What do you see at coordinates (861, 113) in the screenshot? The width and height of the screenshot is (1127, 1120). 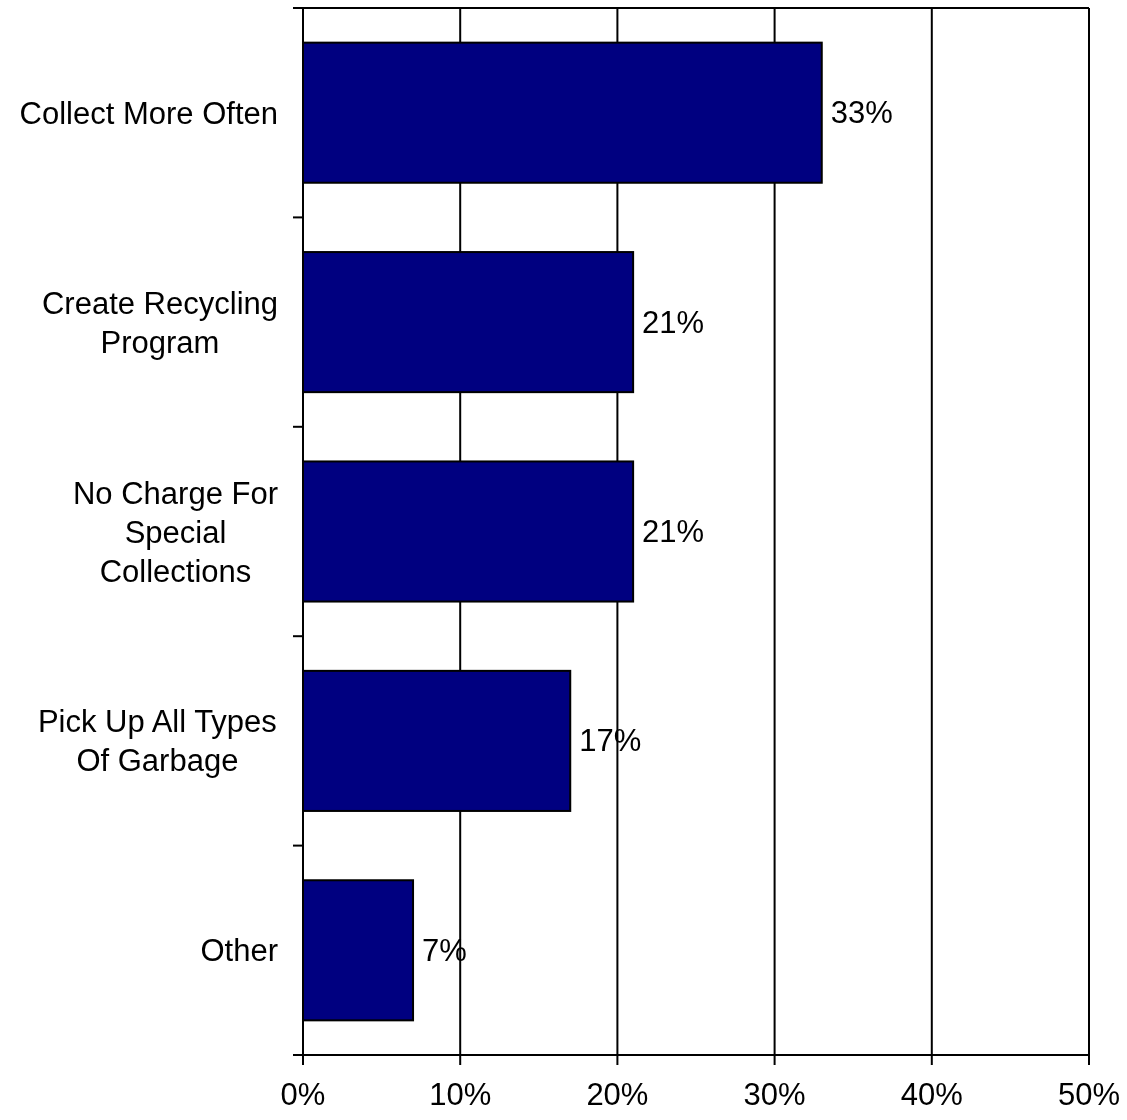 I see `data-label: 33%` at bounding box center [861, 113].